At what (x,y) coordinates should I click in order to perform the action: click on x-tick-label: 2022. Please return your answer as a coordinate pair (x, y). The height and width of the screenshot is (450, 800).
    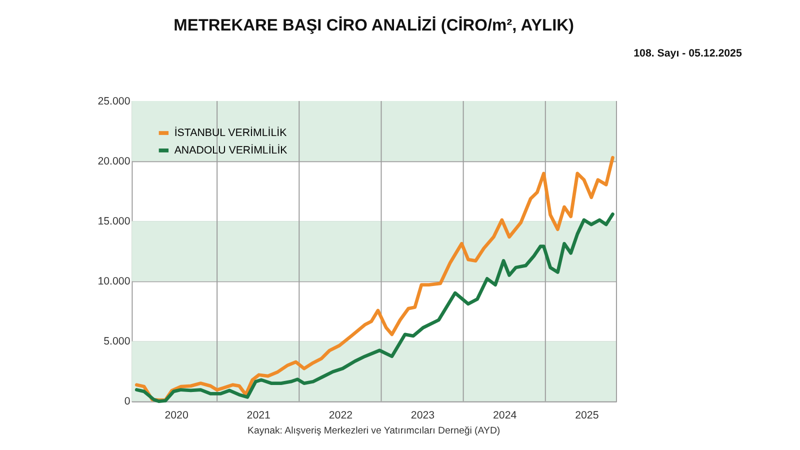
    Looking at the image, I should click on (340, 415).